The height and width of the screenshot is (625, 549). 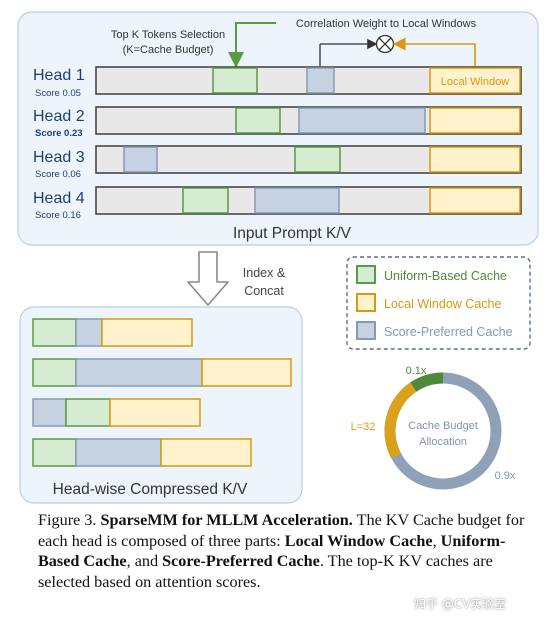 What do you see at coordinates (59, 157) in the screenshot?
I see `head-3-label: Head 3` at bounding box center [59, 157].